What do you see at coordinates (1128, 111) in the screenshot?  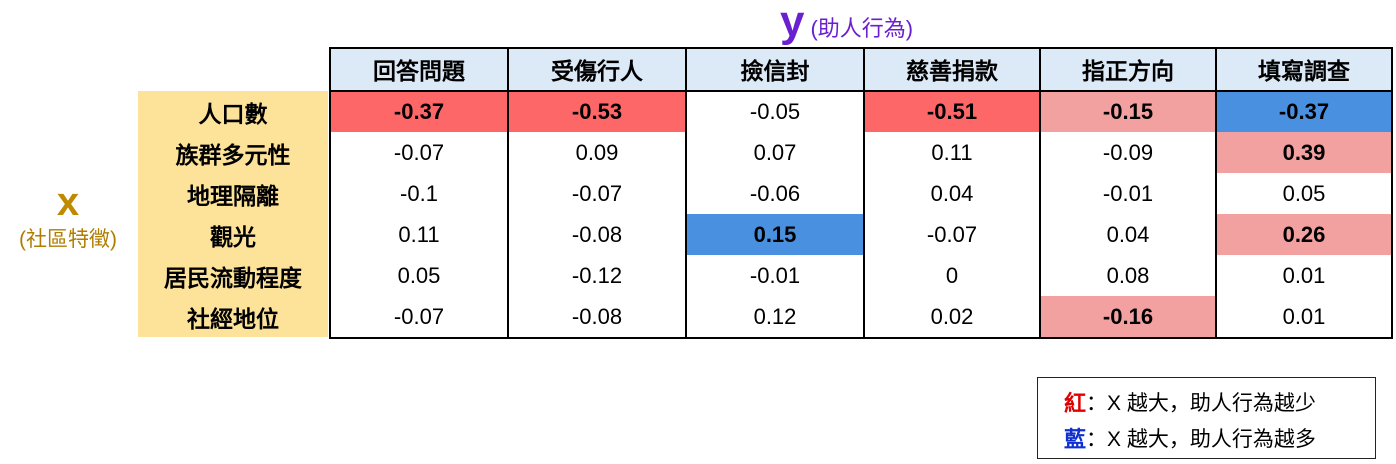 I see `table-cell: -0.15` at bounding box center [1128, 111].